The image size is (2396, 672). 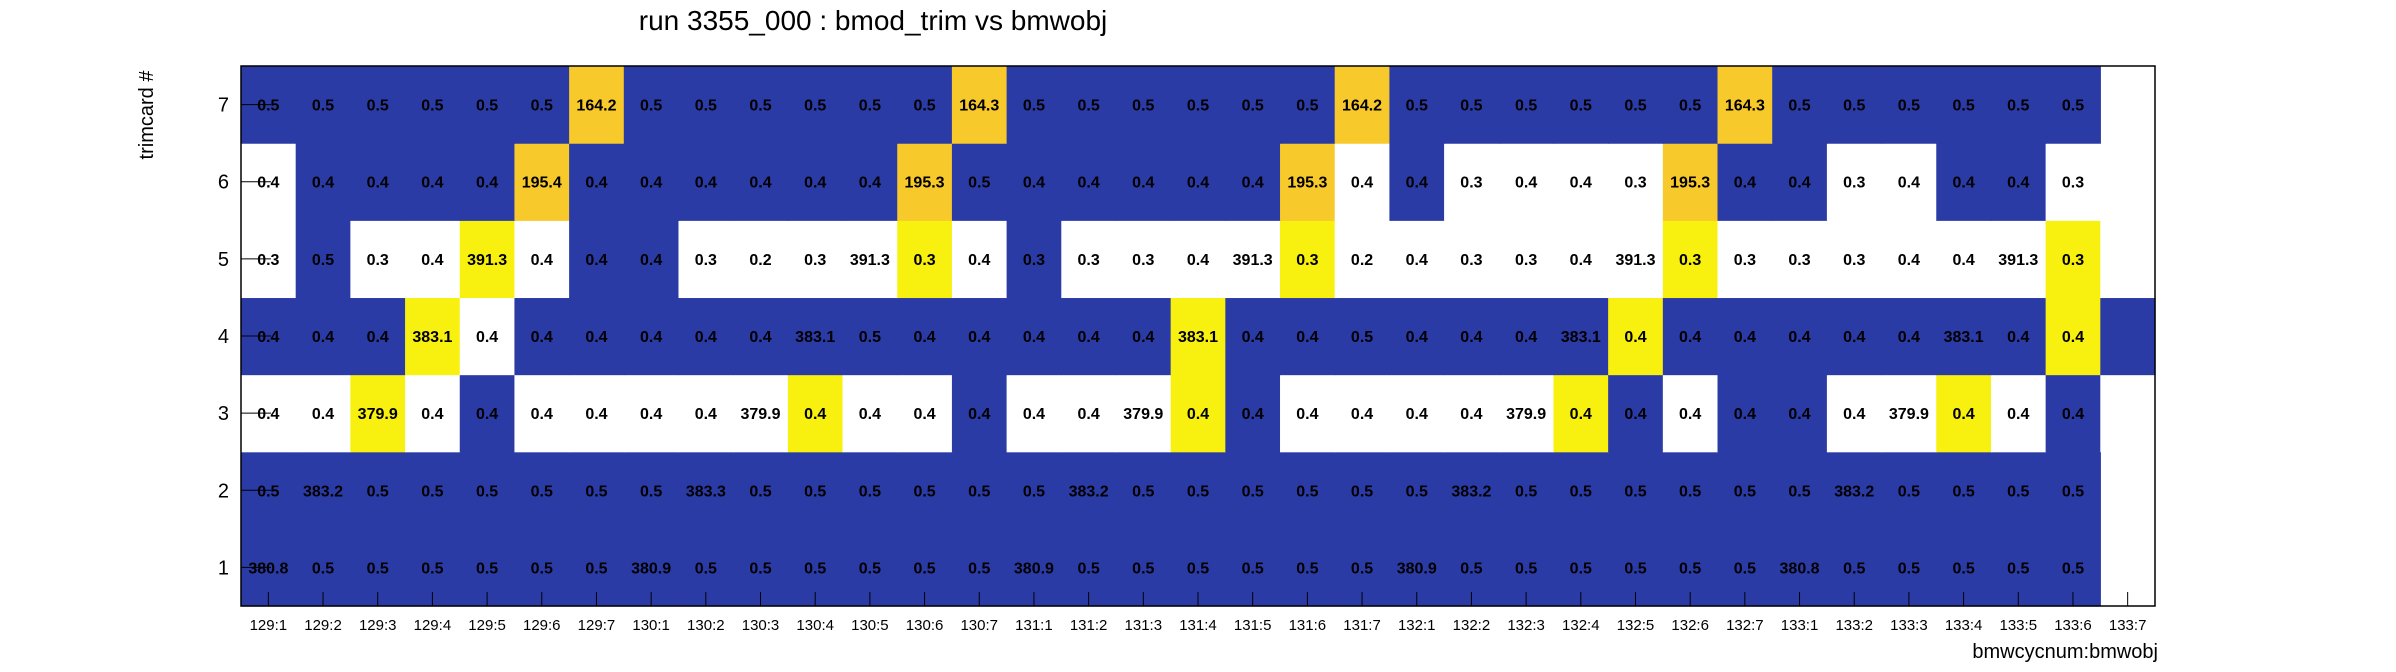 What do you see at coordinates (487, 625) in the screenshot?
I see `x-tick-label: 129:5` at bounding box center [487, 625].